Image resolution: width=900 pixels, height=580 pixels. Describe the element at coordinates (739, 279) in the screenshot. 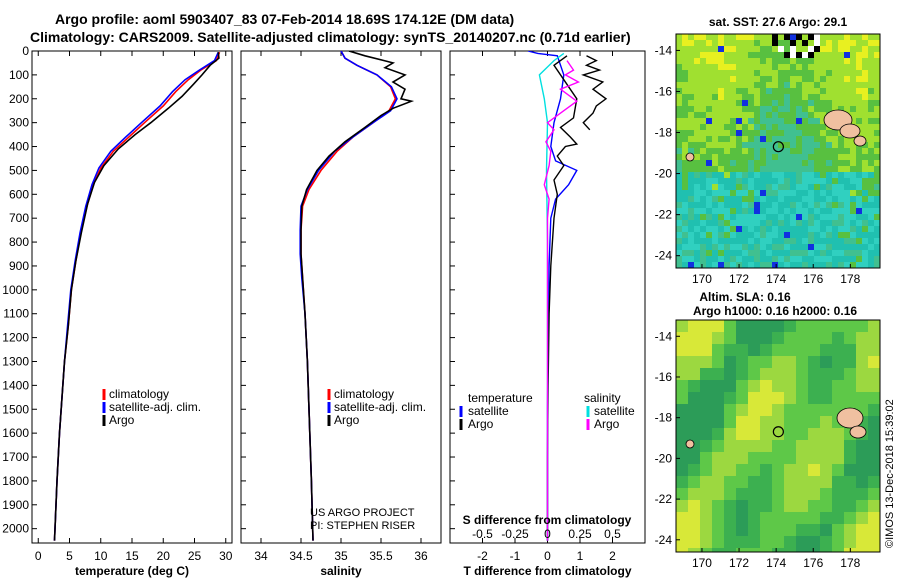

I see `map-x-tick-label: 172` at that location.